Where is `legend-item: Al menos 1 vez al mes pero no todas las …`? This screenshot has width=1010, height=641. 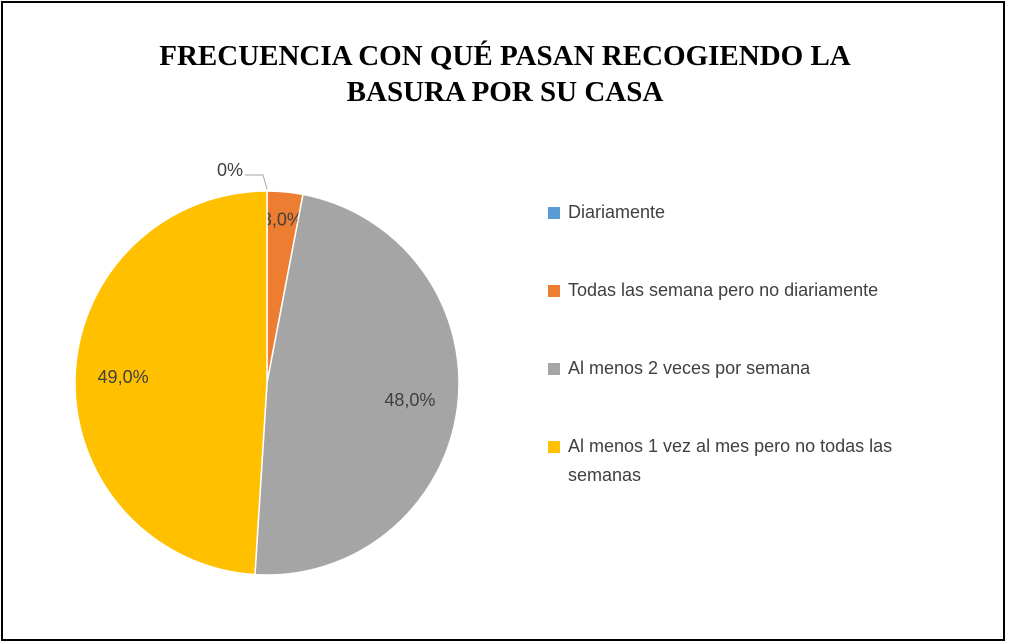 legend-item: Al menos 1 vez al mes pero no todas las … is located at coordinates (738, 471).